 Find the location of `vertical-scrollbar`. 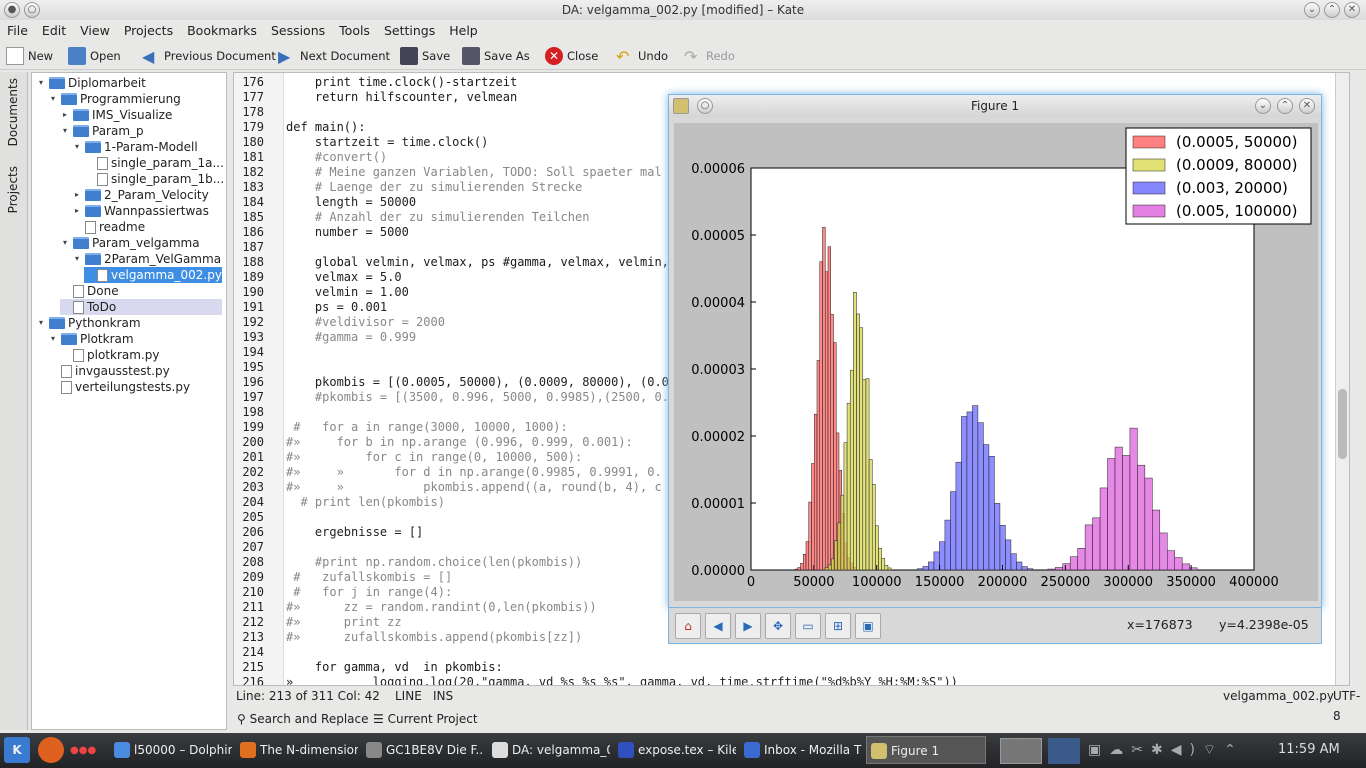

vertical-scrollbar is located at coordinates (1342, 379).